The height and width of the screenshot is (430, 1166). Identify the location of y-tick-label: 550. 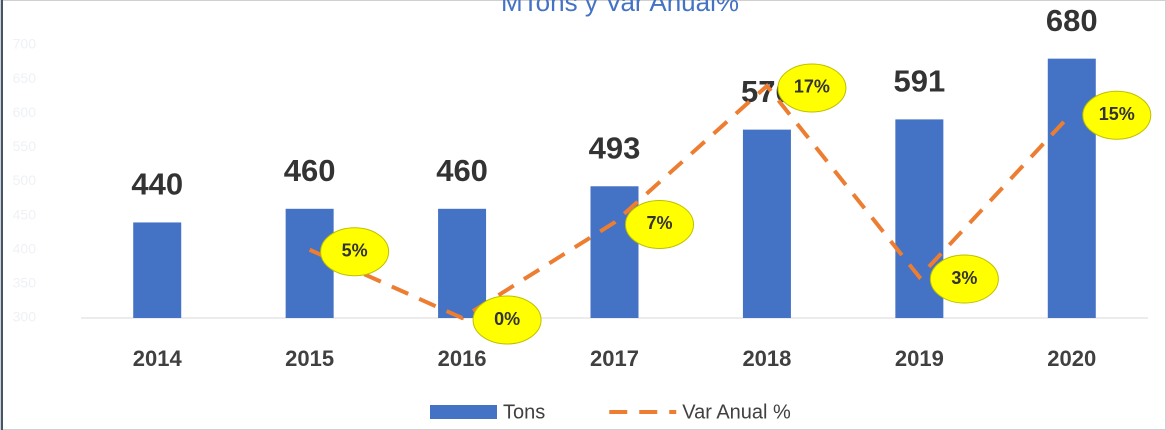
(25, 146).